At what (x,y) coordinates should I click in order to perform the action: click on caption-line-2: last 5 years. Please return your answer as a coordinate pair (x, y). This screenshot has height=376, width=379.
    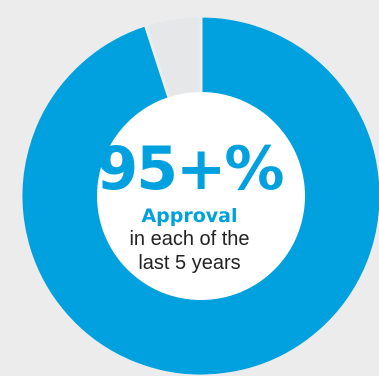
    Looking at the image, I should click on (189, 263).